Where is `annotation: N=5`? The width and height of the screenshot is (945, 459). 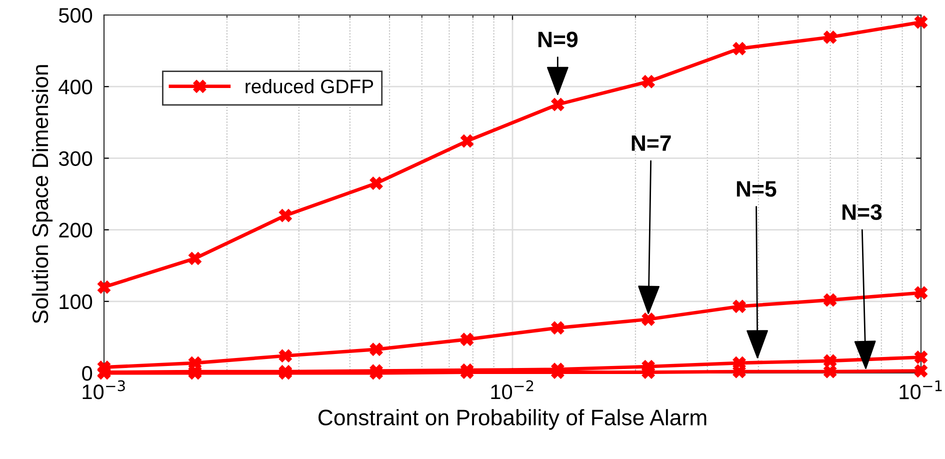 annotation: N=5 is located at coordinates (756, 189).